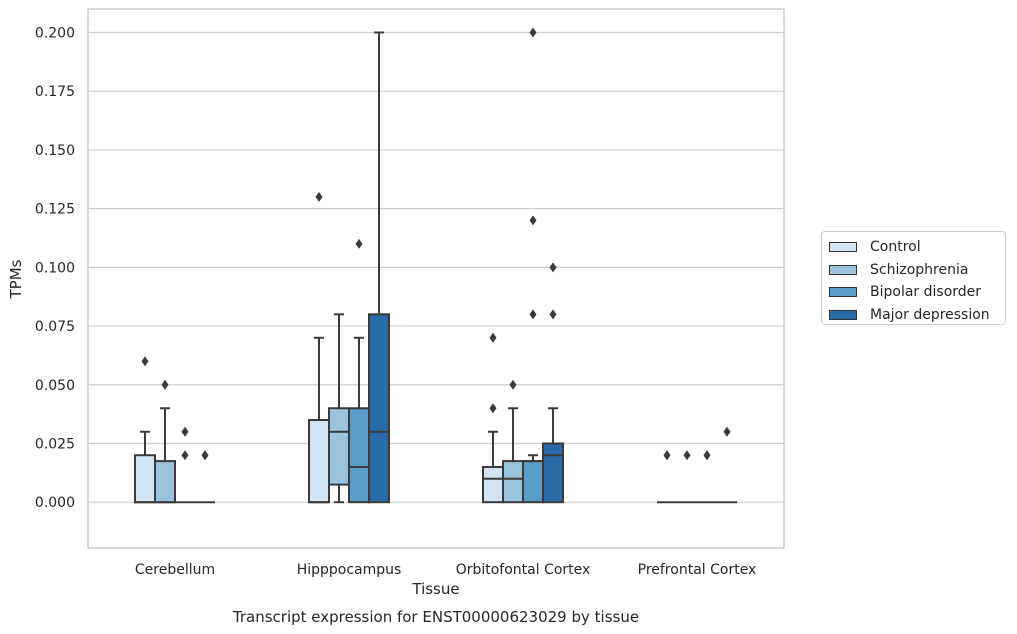 This screenshot has width=1017, height=634. What do you see at coordinates (435, 589) in the screenshot?
I see `x-axis-label: Tissue` at bounding box center [435, 589].